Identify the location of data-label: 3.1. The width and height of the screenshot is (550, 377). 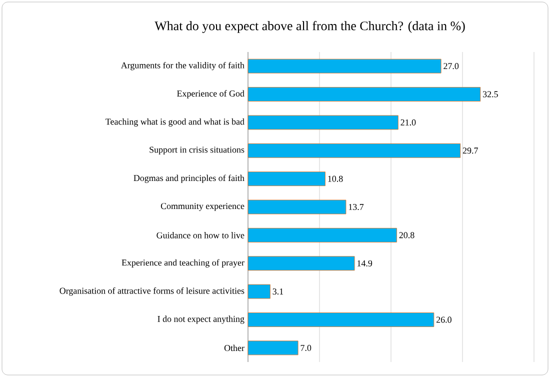
(278, 291).